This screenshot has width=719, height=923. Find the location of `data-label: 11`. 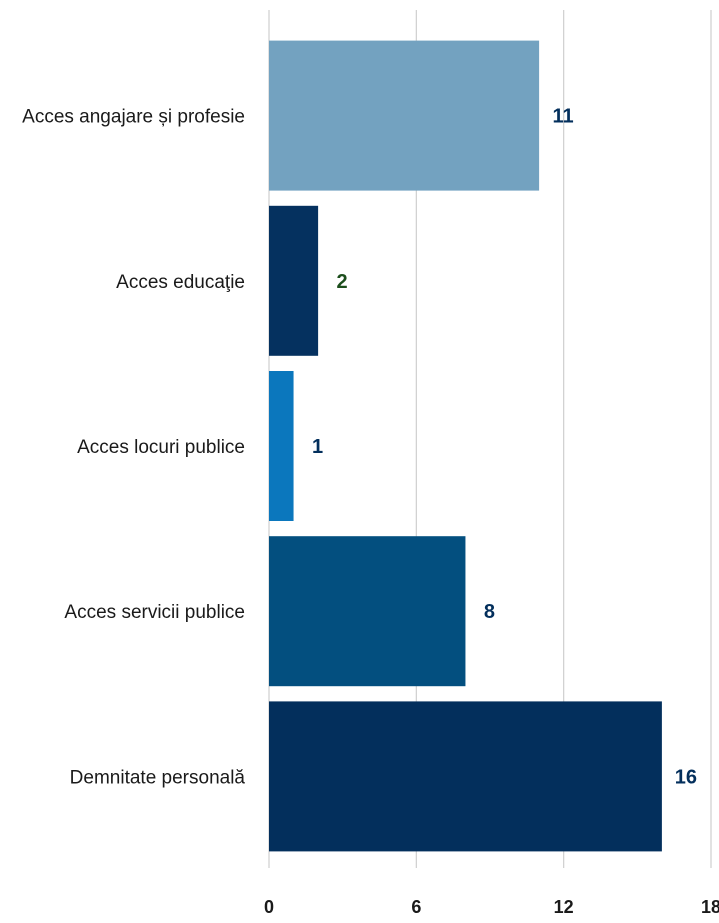

data-label: 11 is located at coordinates (563, 117).